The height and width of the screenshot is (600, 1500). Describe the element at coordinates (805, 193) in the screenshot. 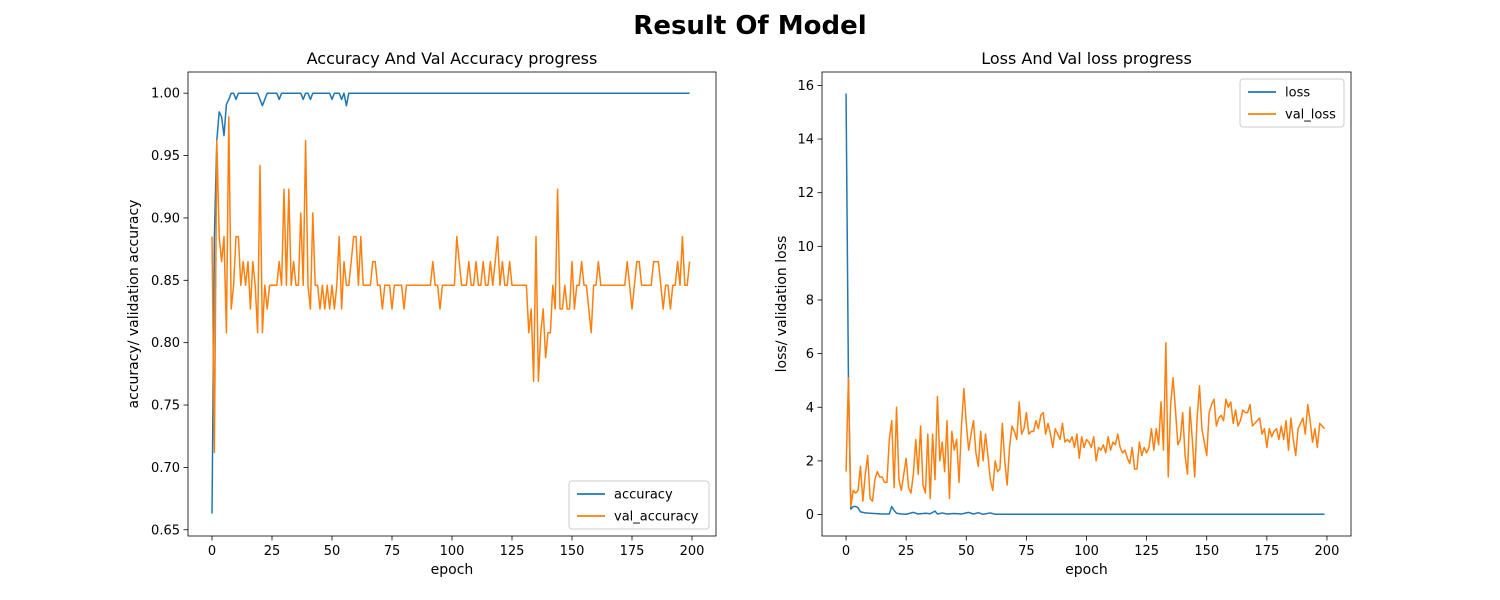

I see `y-tick-label: 12` at that location.